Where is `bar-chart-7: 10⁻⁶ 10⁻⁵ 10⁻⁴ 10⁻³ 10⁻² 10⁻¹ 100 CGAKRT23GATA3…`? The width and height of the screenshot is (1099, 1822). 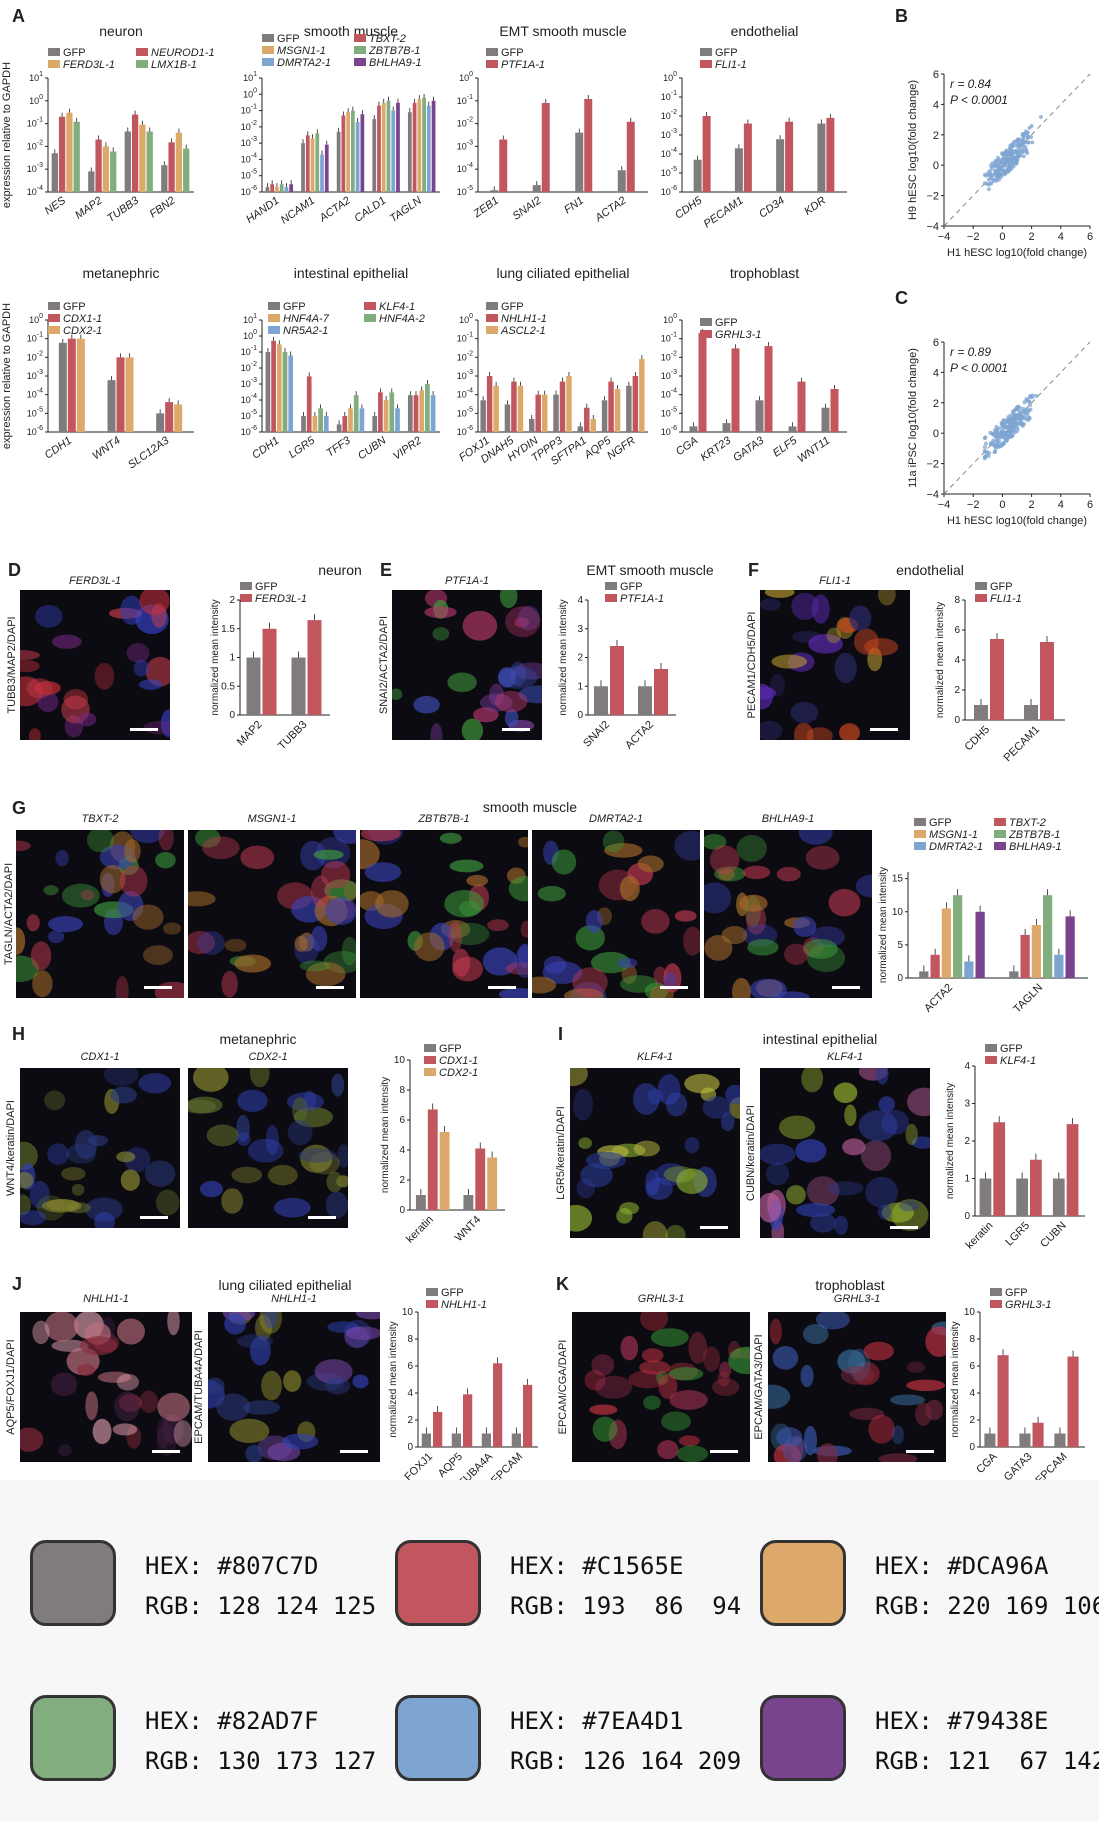 bar-chart-7: 10⁻⁶ 10⁻⁵ 10⁻⁴ 10⁻³ 10⁻² 10⁻¹ 100 CGAKRT23GATA3… is located at coordinates (754, 365).